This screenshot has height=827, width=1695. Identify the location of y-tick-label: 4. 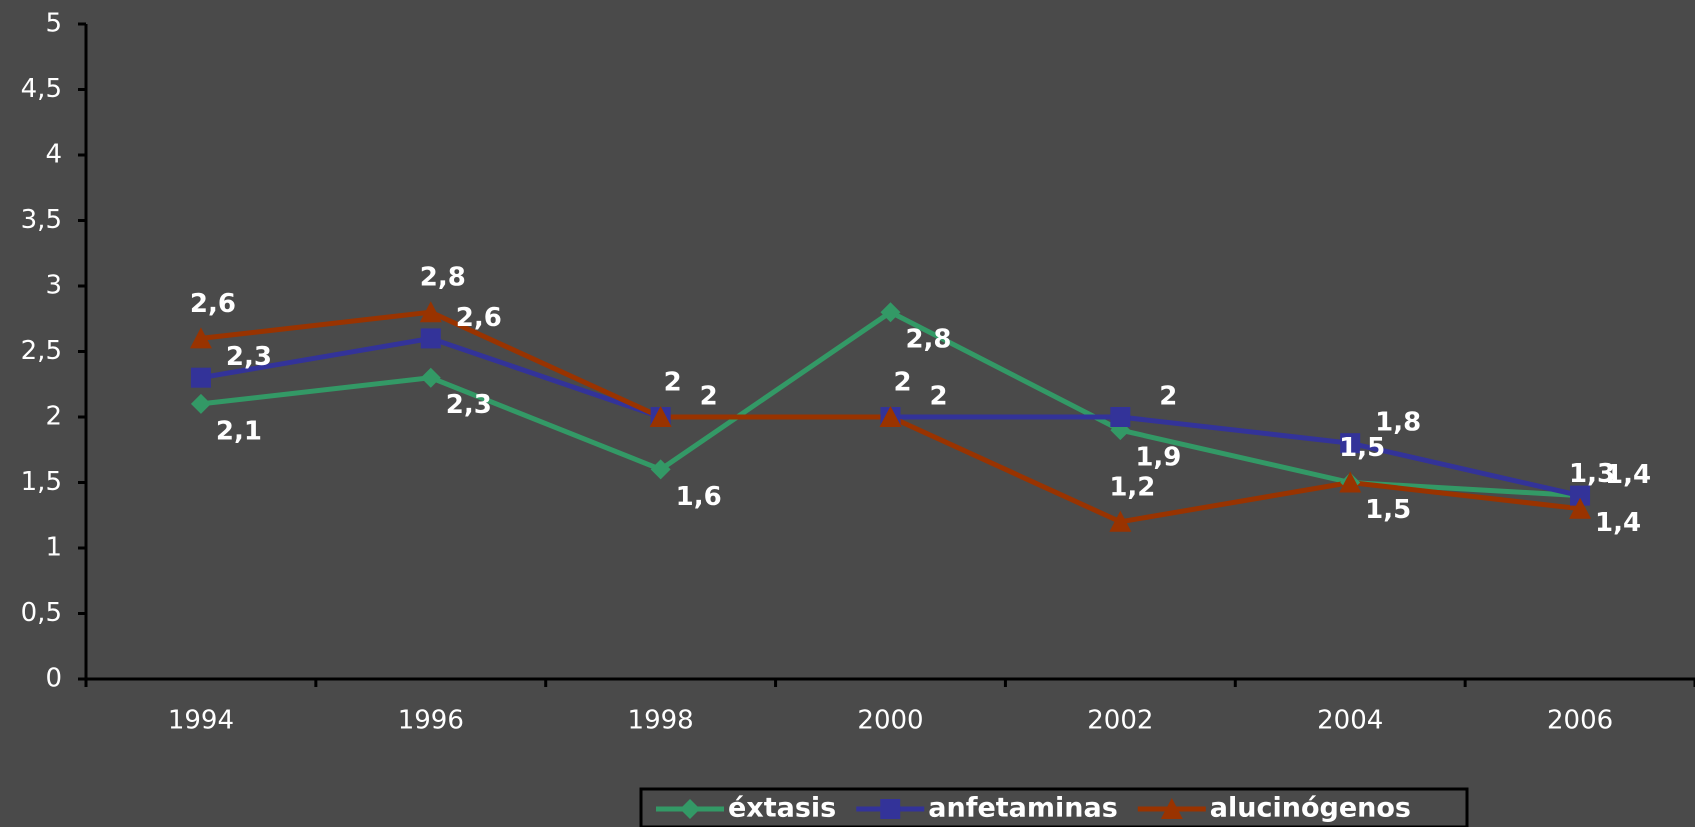
(53, 155).